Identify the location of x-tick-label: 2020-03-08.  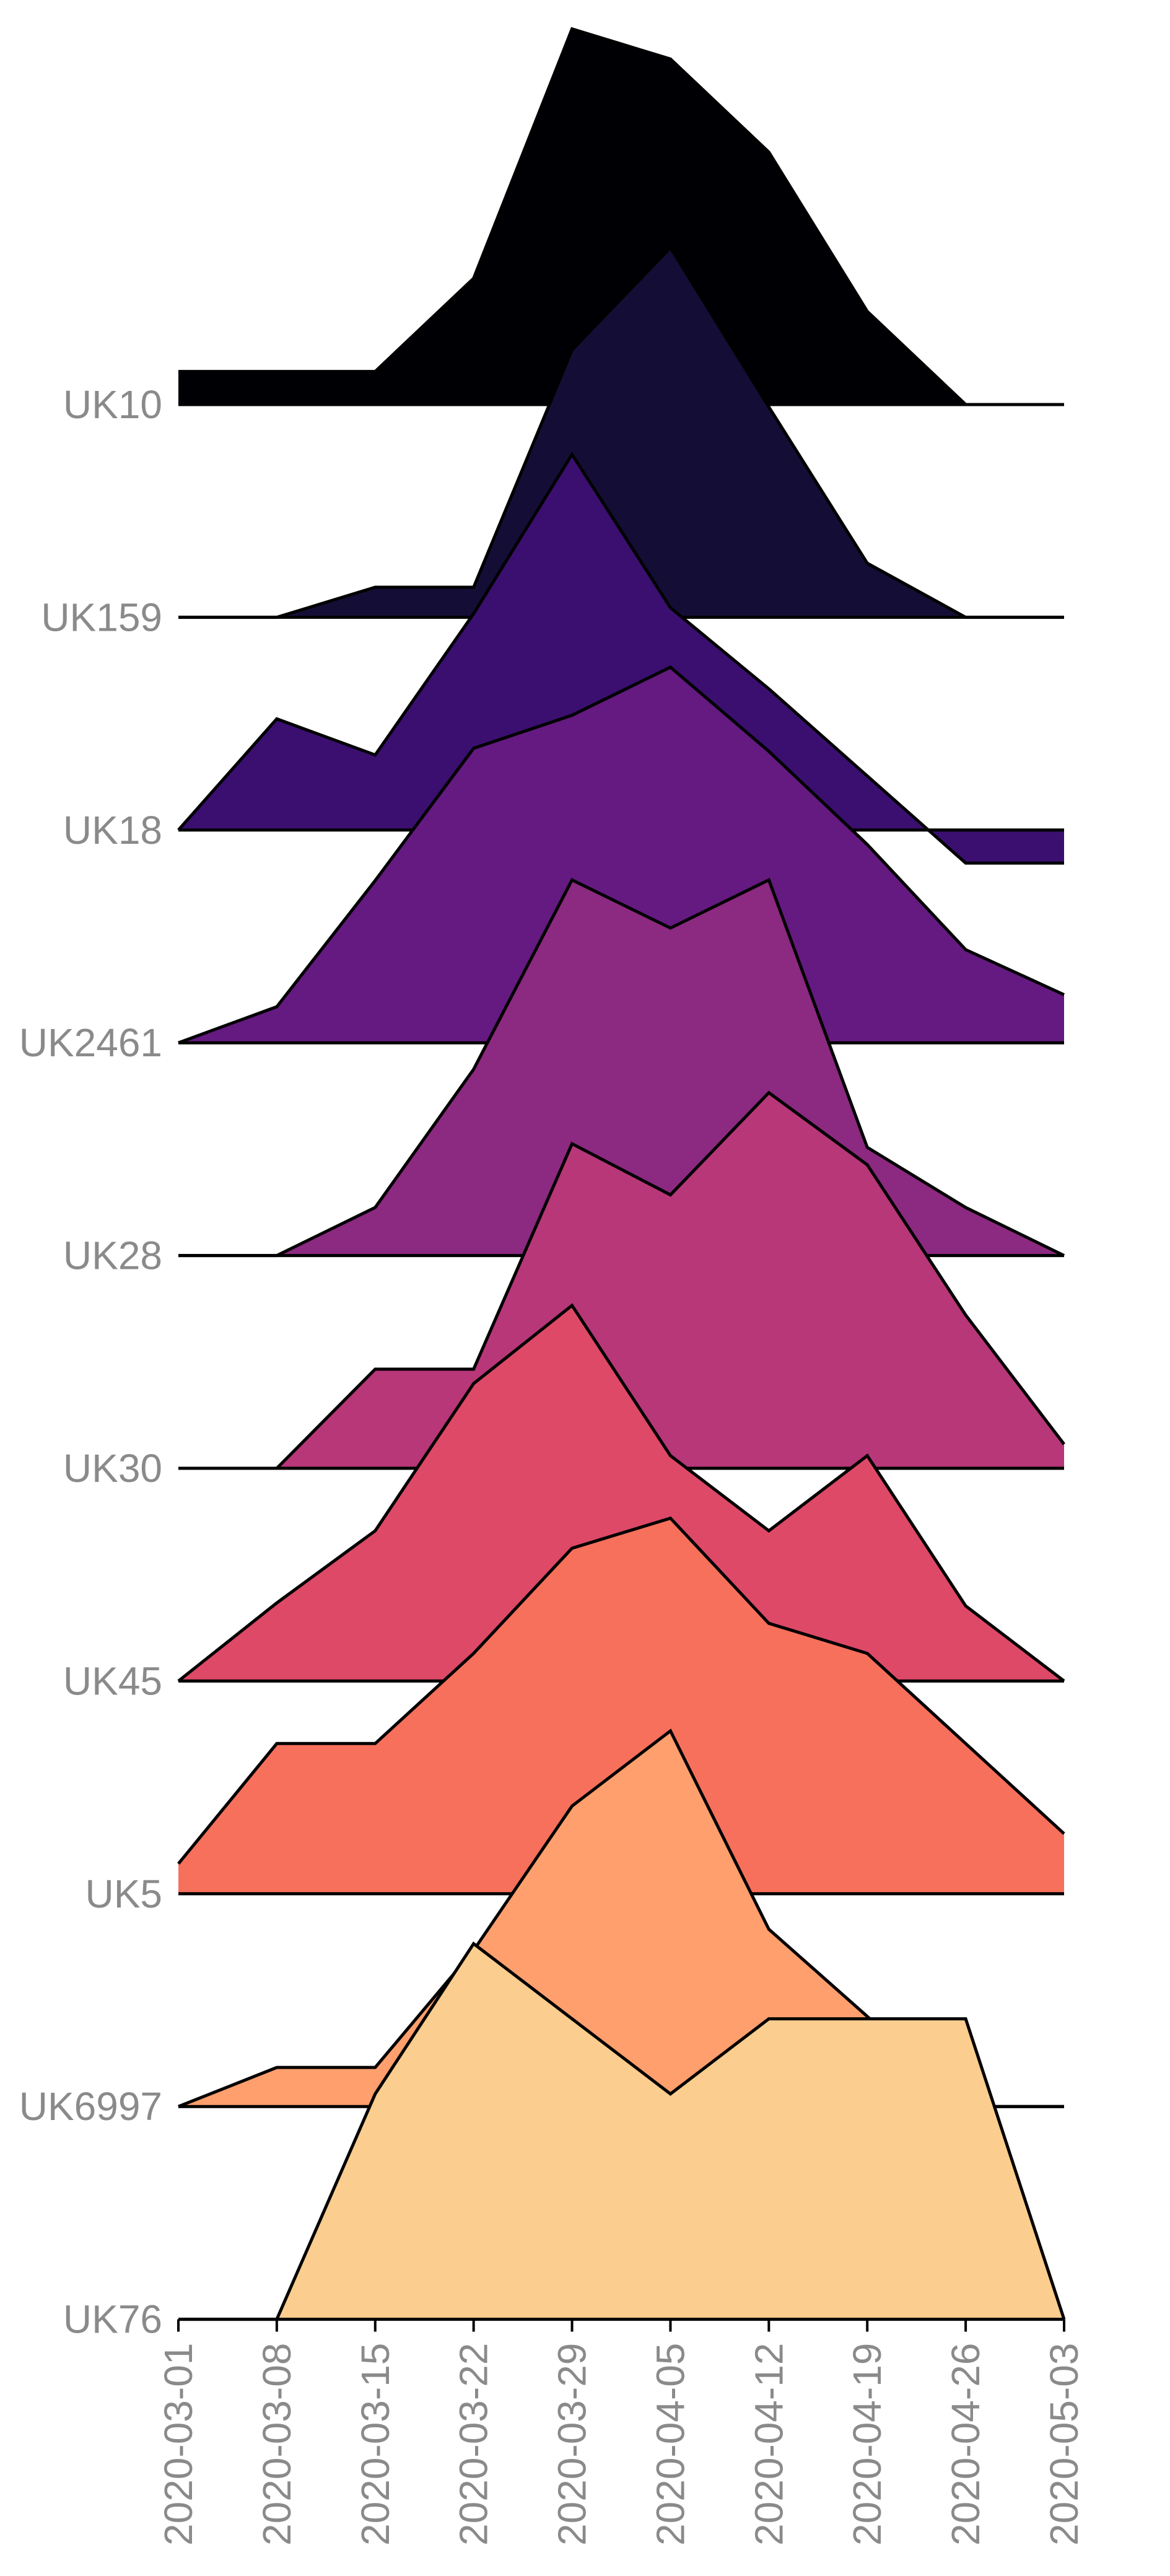
(277, 2444).